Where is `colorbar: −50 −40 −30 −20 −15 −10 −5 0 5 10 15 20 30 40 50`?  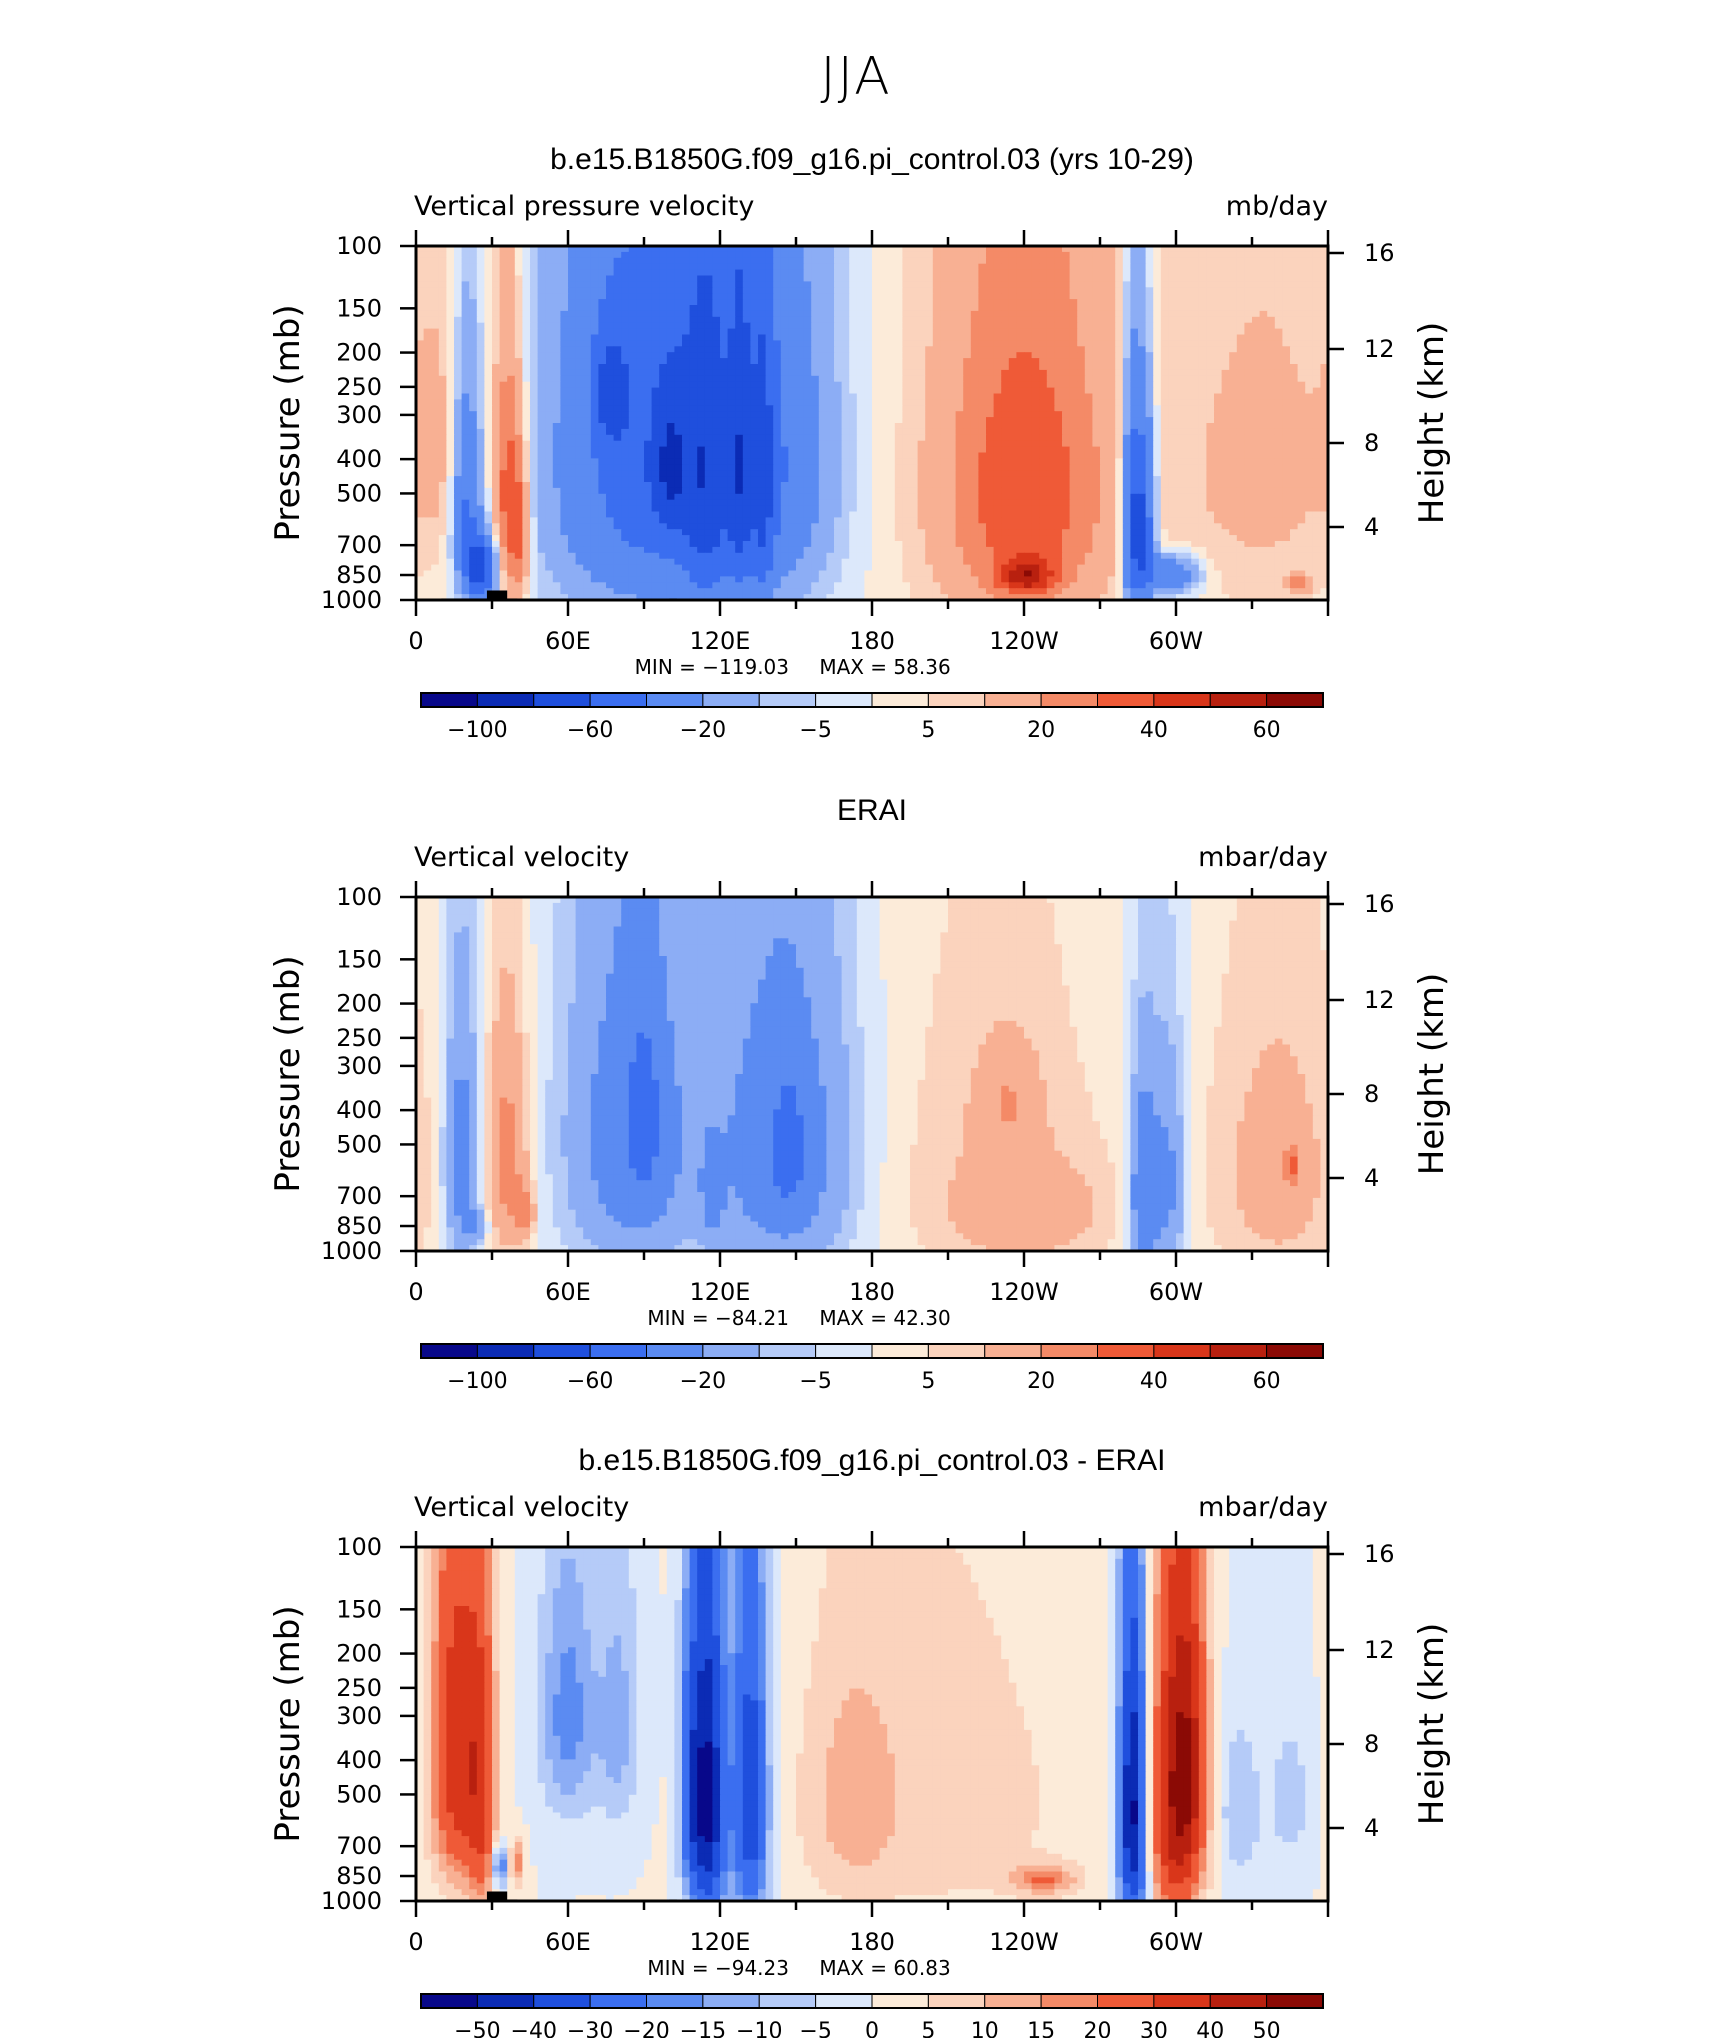
colorbar: −50 −40 −30 −20 −15 −10 −5 0 5 10 15 20 30 40 50 is located at coordinates (872, 2015).